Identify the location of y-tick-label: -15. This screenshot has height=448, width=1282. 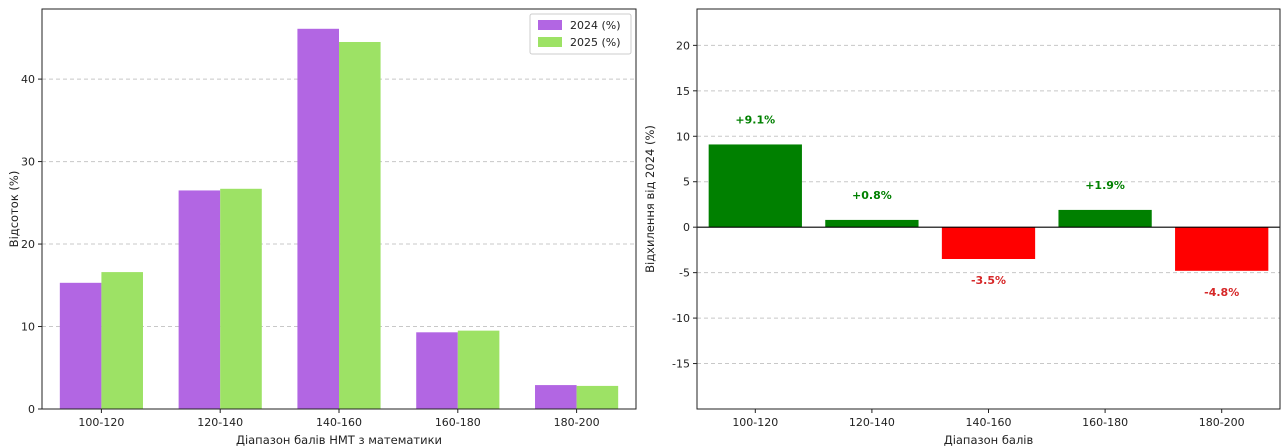
(681, 364).